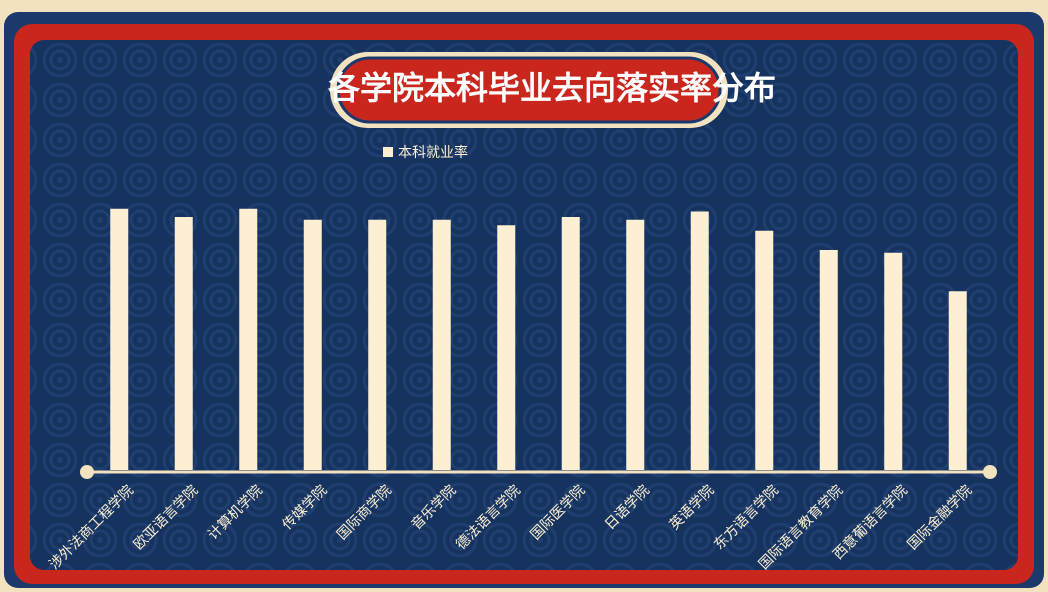  I want to click on title-badge, so click(529, 90).